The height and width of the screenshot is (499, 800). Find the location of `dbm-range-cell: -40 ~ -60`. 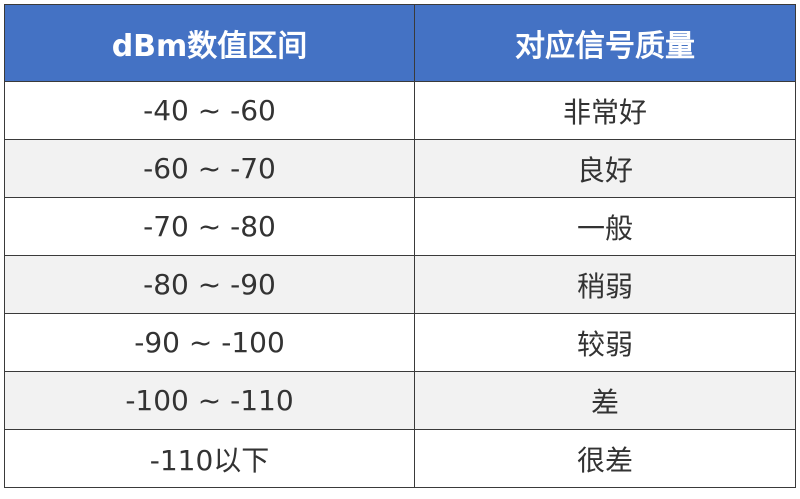

dbm-range-cell: -40 ~ -60 is located at coordinates (209, 110).